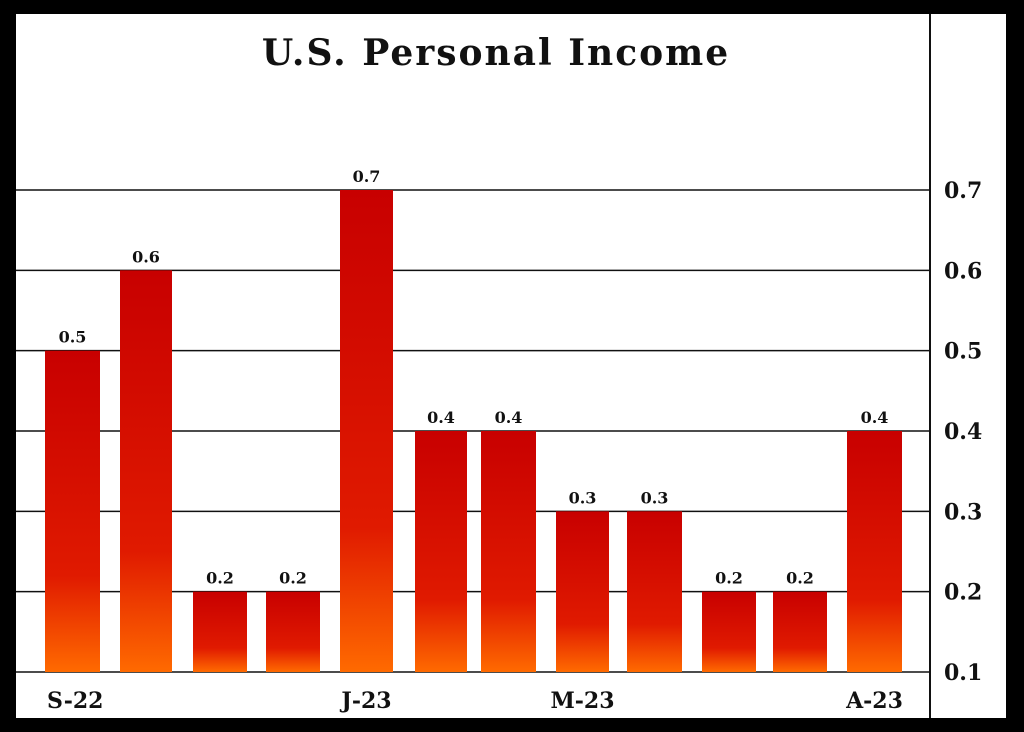  What do you see at coordinates (963, 673) in the screenshot?
I see `y-tick-label: 0.1` at bounding box center [963, 673].